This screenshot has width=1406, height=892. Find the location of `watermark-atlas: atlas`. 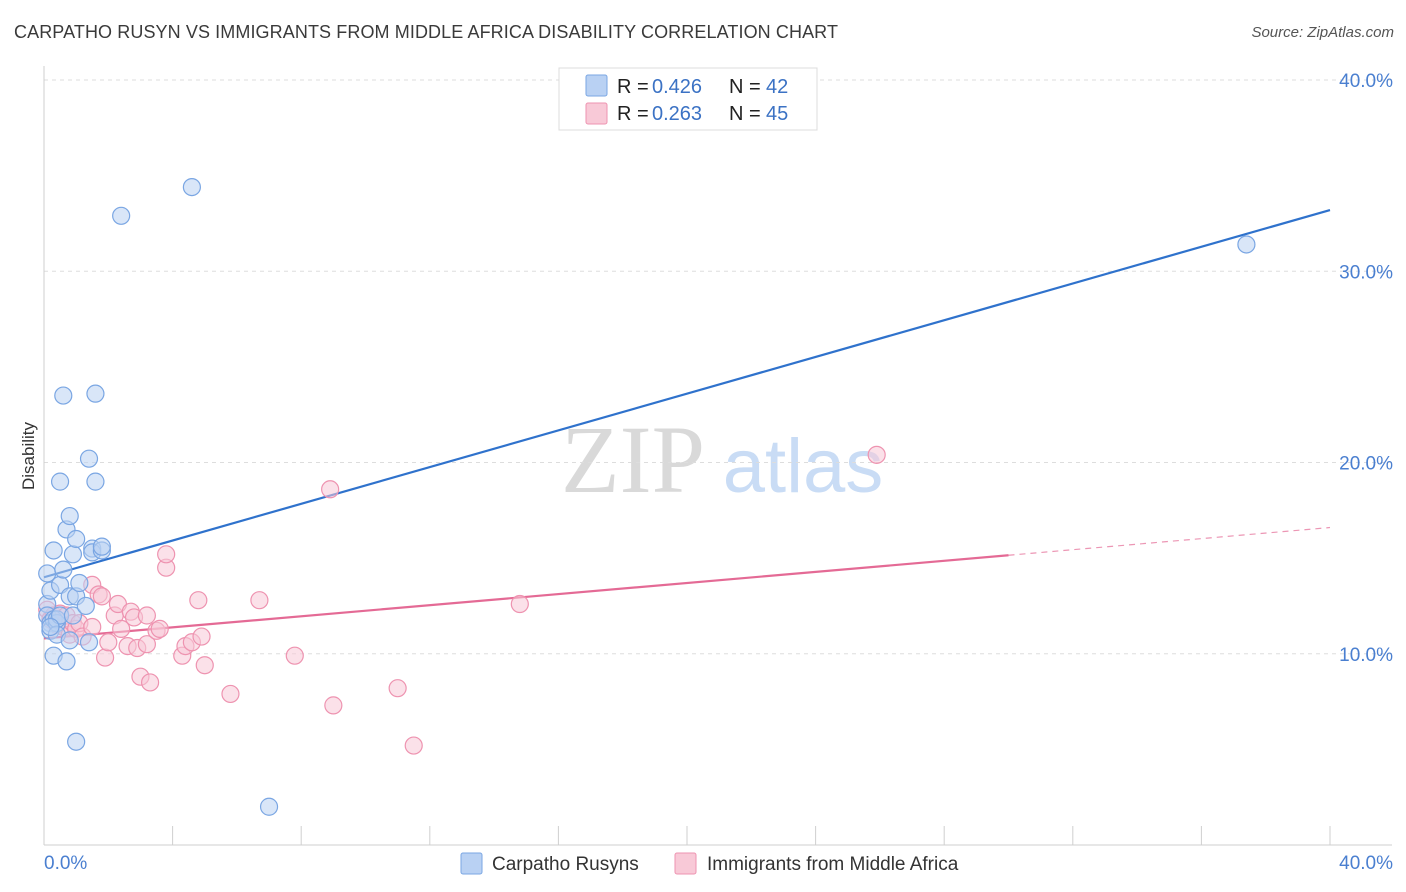

watermark-atlas: atlas is located at coordinates (803, 466).